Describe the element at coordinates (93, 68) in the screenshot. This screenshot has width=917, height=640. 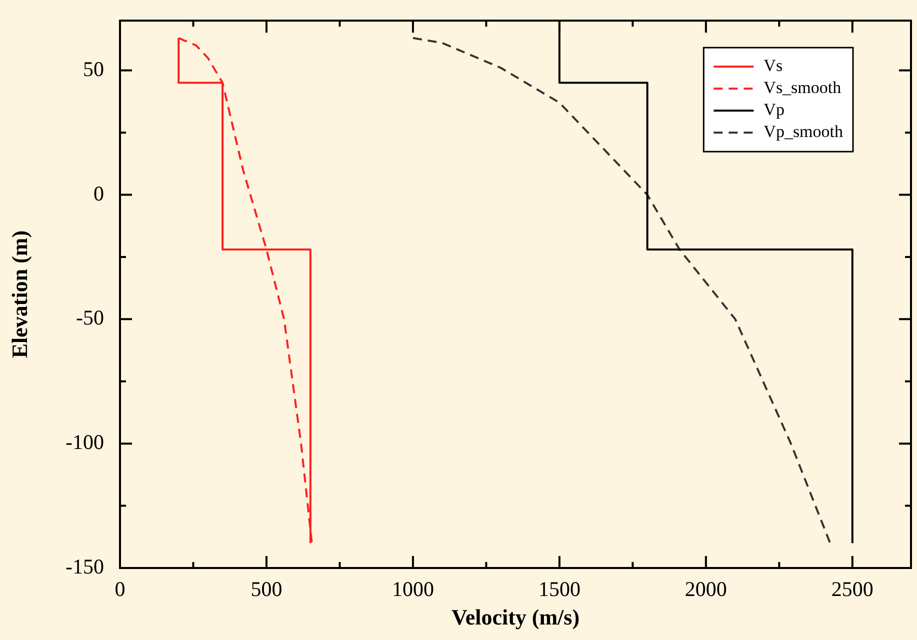
I see `y-tick-label: 50` at that location.